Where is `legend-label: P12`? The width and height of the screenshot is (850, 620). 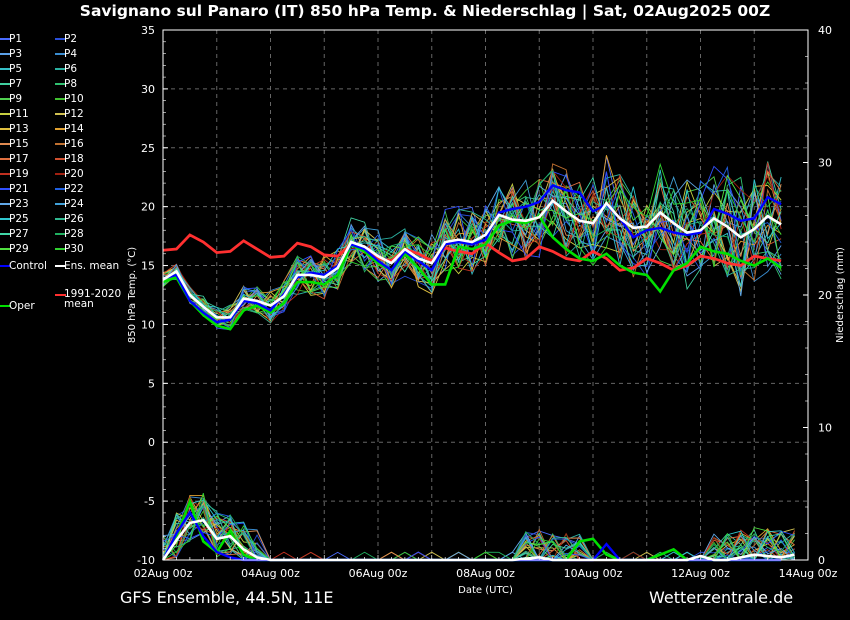
legend-label: P12 is located at coordinates (74, 114).